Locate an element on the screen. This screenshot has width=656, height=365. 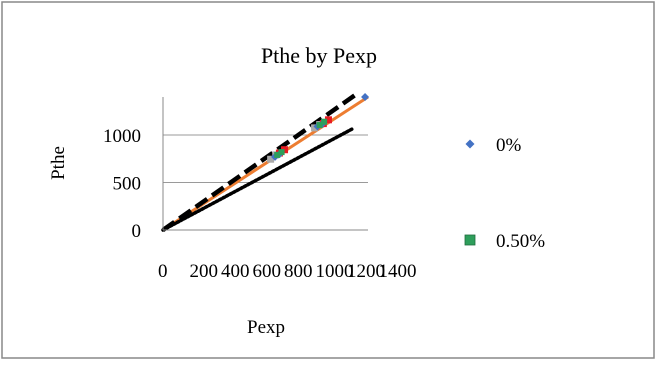
x-tick-label: 1000 is located at coordinates (335, 271).